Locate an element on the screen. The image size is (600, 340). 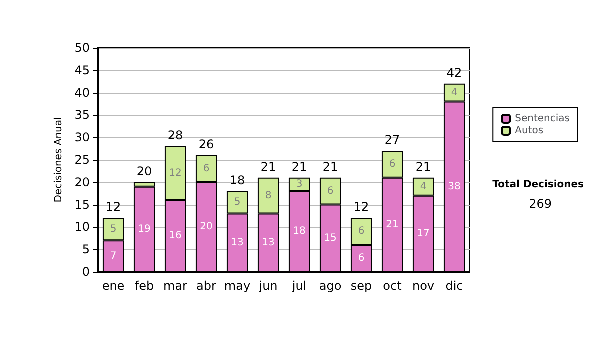
y-tick-label: 25 is located at coordinates (82, 160).